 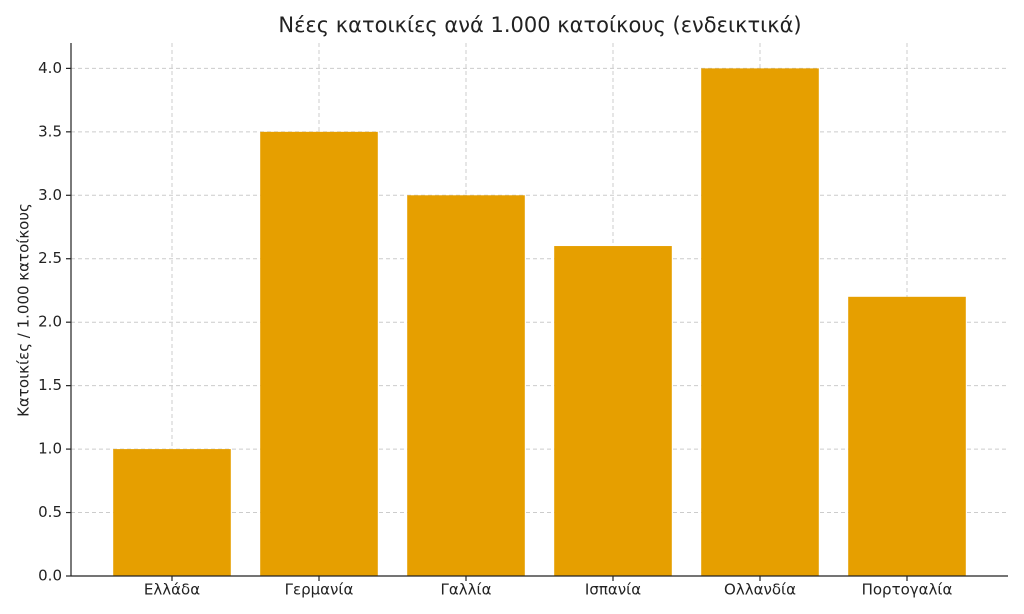 What do you see at coordinates (50, 195) in the screenshot?
I see `y-tick-label: 3.0` at bounding box center [50, 195].